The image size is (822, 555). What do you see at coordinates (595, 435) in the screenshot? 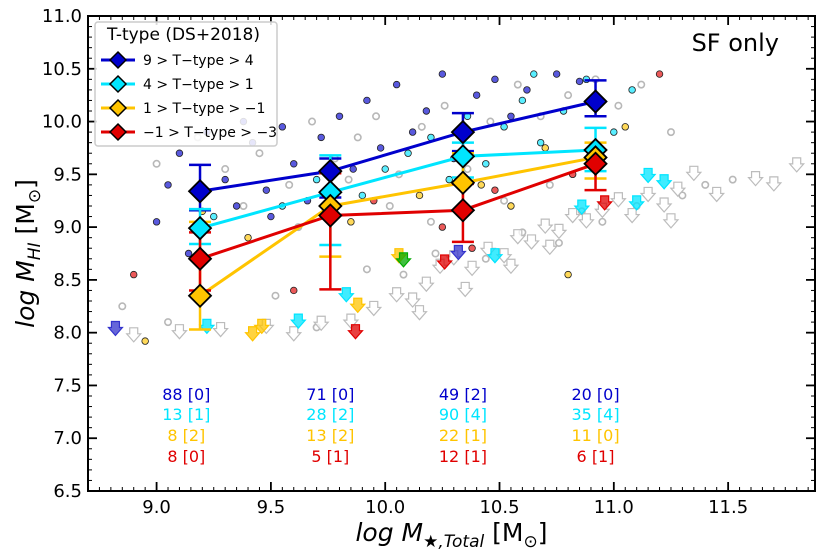
I see `count-label: 11 [0]` at bounding box center [595, 435].